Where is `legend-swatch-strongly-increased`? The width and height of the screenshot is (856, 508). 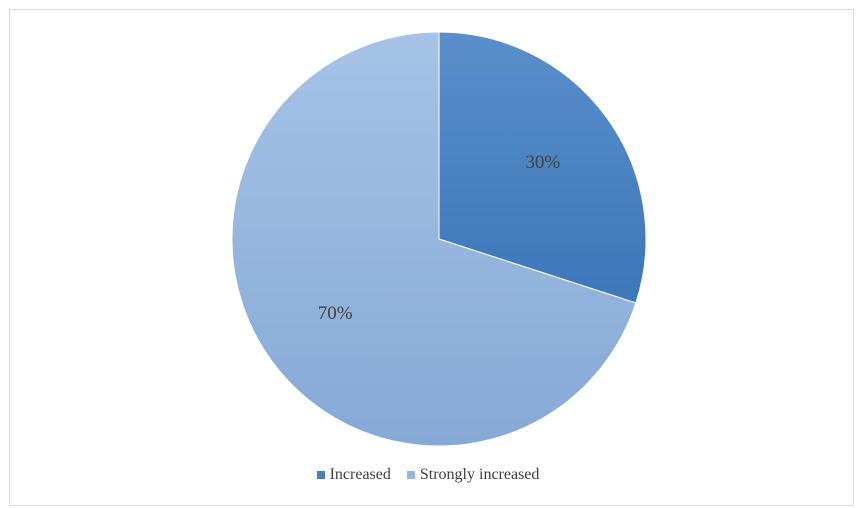 legend-swatch-strongly-increased is located at coordinates (410, 475).